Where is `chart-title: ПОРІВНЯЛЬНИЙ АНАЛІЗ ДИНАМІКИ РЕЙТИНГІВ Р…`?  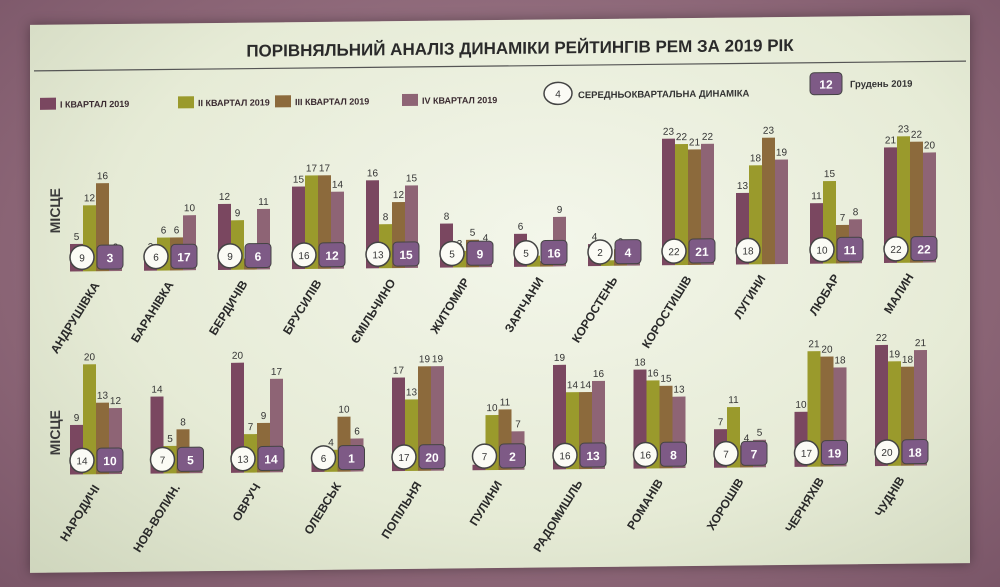
chart-title: ПОРІВНЯЛЬНИЙ АНАЛІЗ ДИНАМІКИ РЕЙТИНГІВ Р… is located at coordinates (520, 48).